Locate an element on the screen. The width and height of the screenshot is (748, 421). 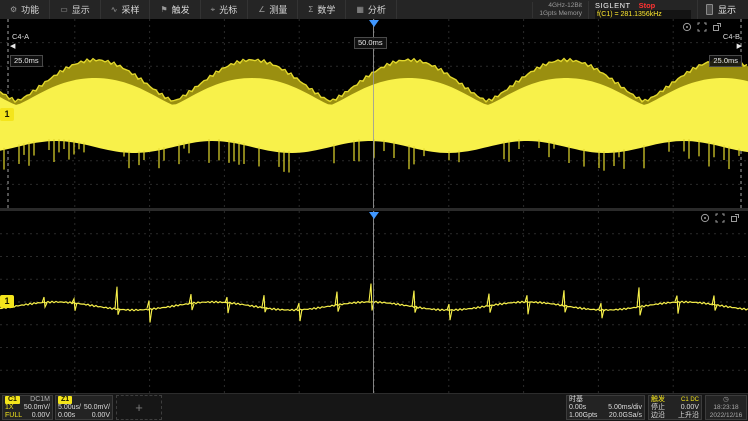
display-toggle-button: 显示 is located at coordinates (722, 9).